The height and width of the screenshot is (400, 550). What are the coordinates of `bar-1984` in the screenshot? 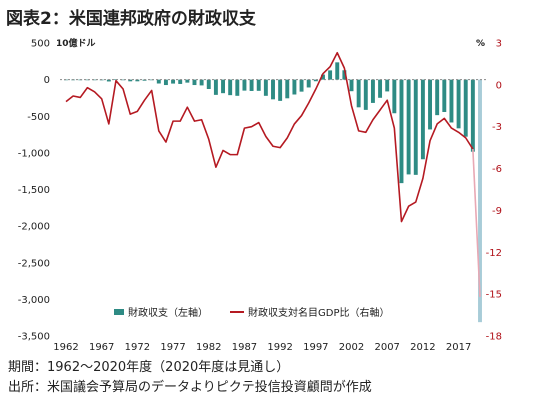 It's located at (223, 86).